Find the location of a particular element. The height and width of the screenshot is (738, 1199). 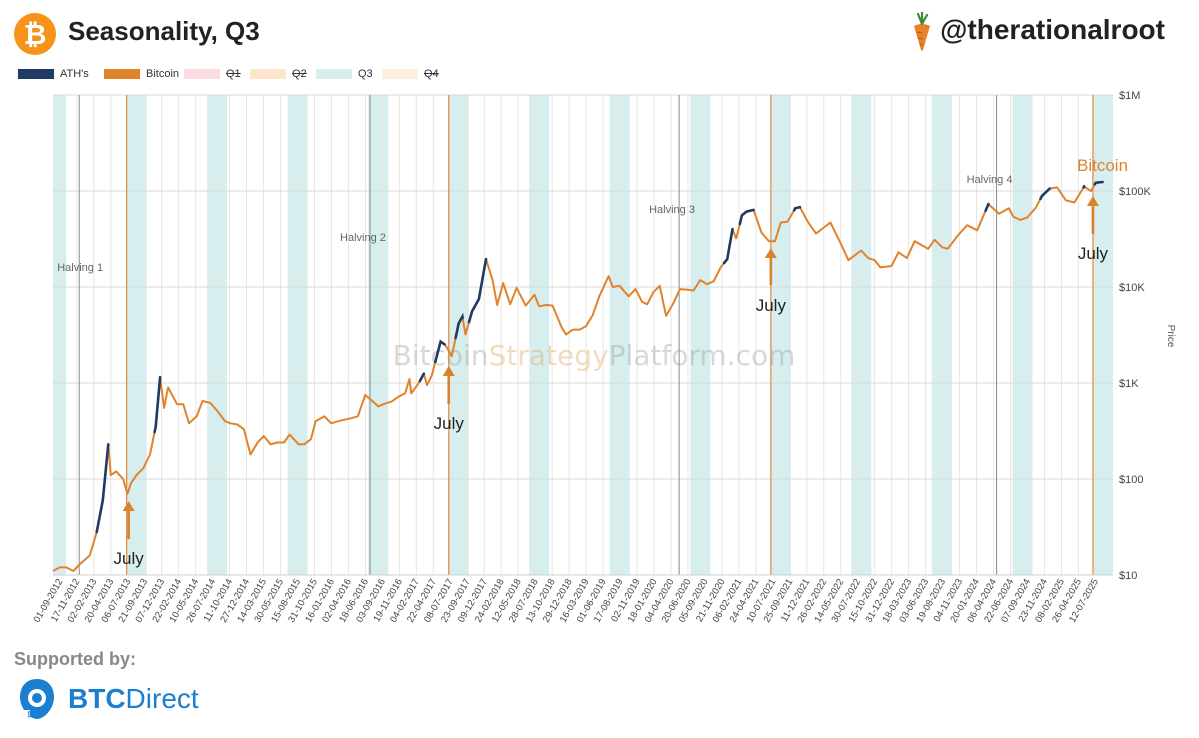

legend-item-bitcoin: Bitcoin is located at coordinates (141, 74).